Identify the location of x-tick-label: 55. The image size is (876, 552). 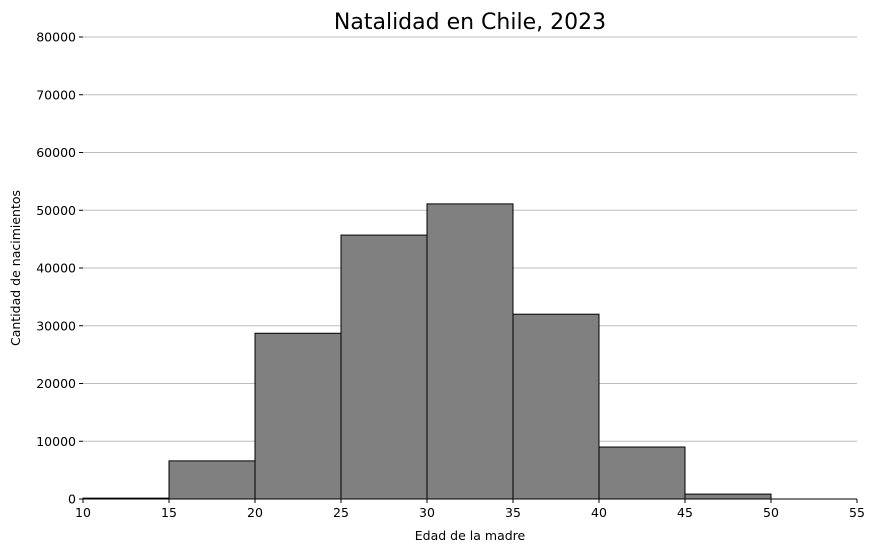
(857, 512).